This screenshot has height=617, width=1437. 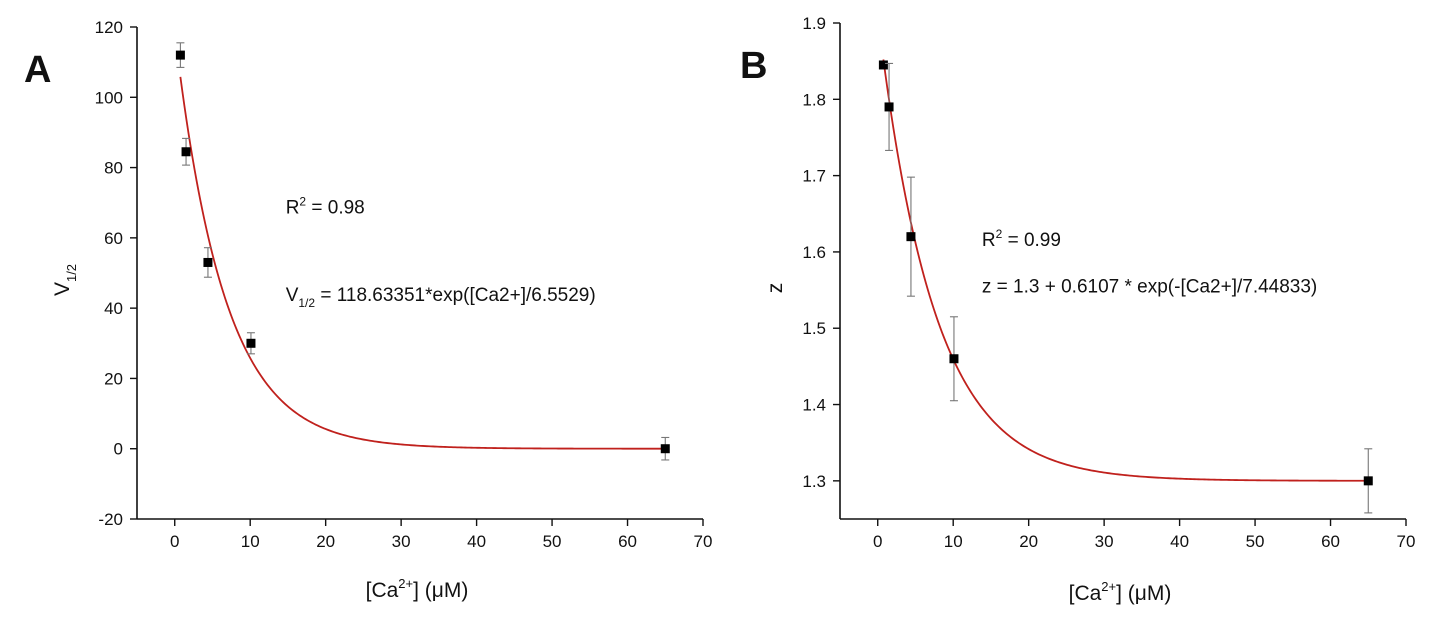 I want to click on panel-b-x-tick-label: 20, so click(x=1028, y=541).